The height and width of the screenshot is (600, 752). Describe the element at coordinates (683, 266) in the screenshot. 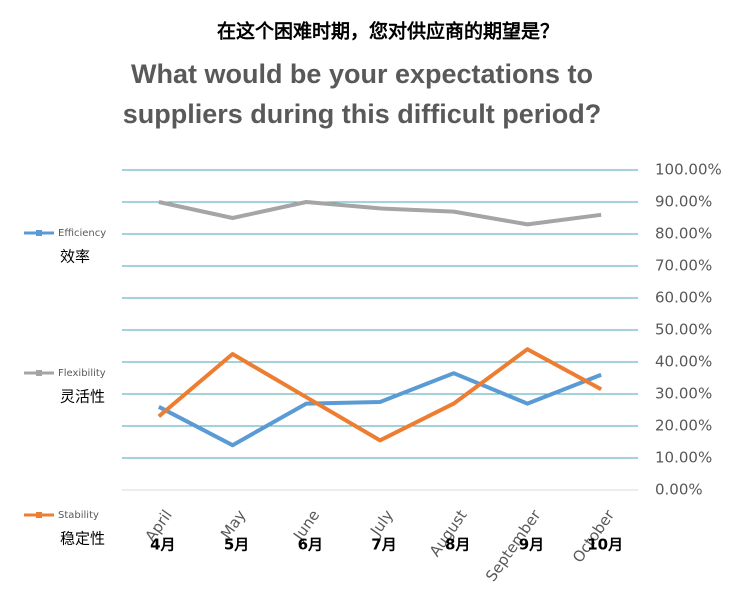

I see `y-tick-label: 70.00%` at that location.